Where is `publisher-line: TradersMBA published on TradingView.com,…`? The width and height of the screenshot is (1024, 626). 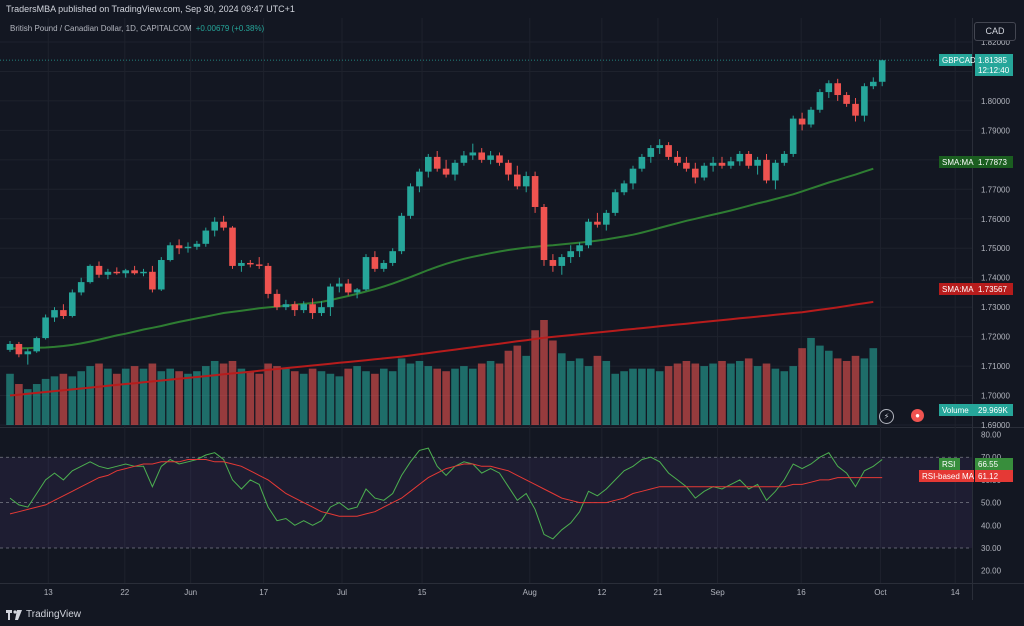 publisher-line: TradersMBA published on TradingView.com,… is located at coordinates (150, 9).